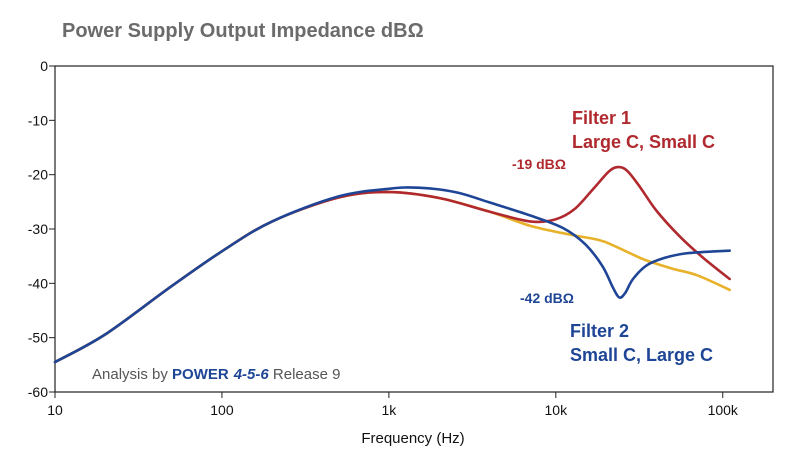 This screenshot has height=475, width=800. What do you see at coordinates (243, 31) in the screenshot?
I see `chart-title: Power Supply Output Impedance dBΩ` at bounding box center [243, 31].